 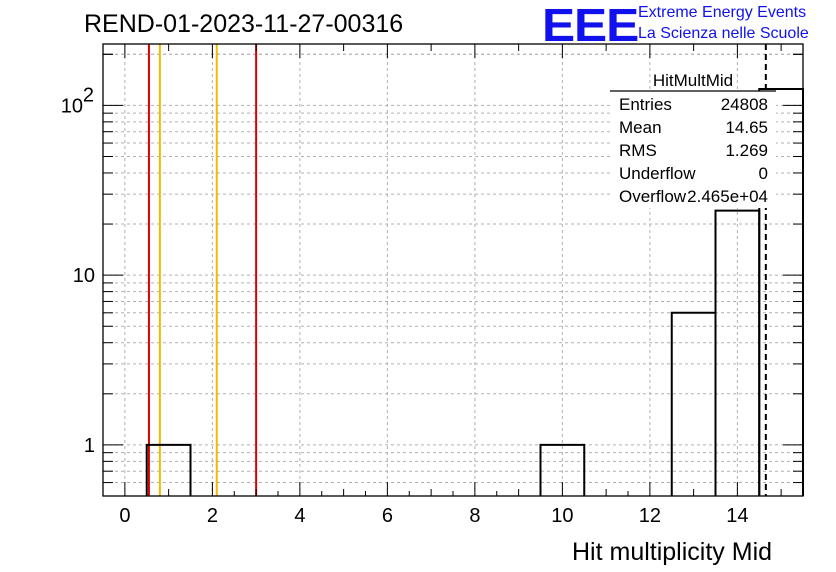 I want to click on x-tick-label: 4, so click(x=299, y=516).